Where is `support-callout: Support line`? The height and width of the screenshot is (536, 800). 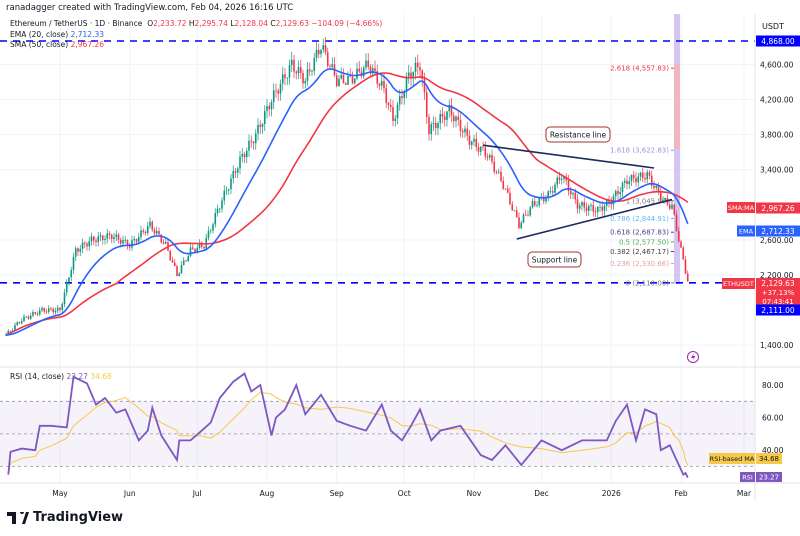
support-callout: Support line is located at coordinates (555, 260).